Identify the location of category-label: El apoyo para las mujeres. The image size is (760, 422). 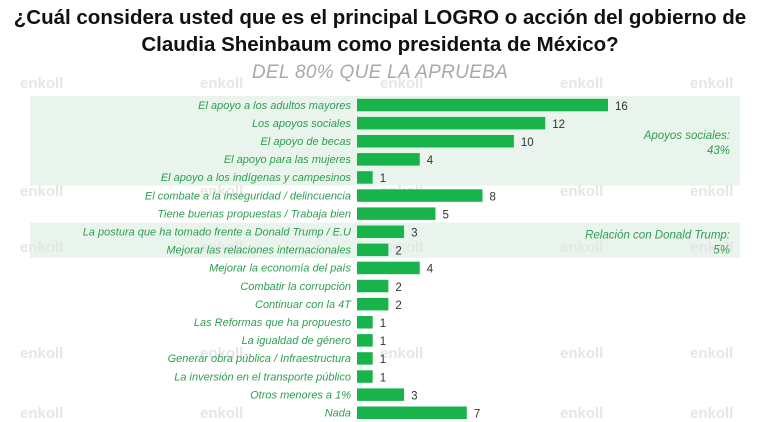
(288, 160).